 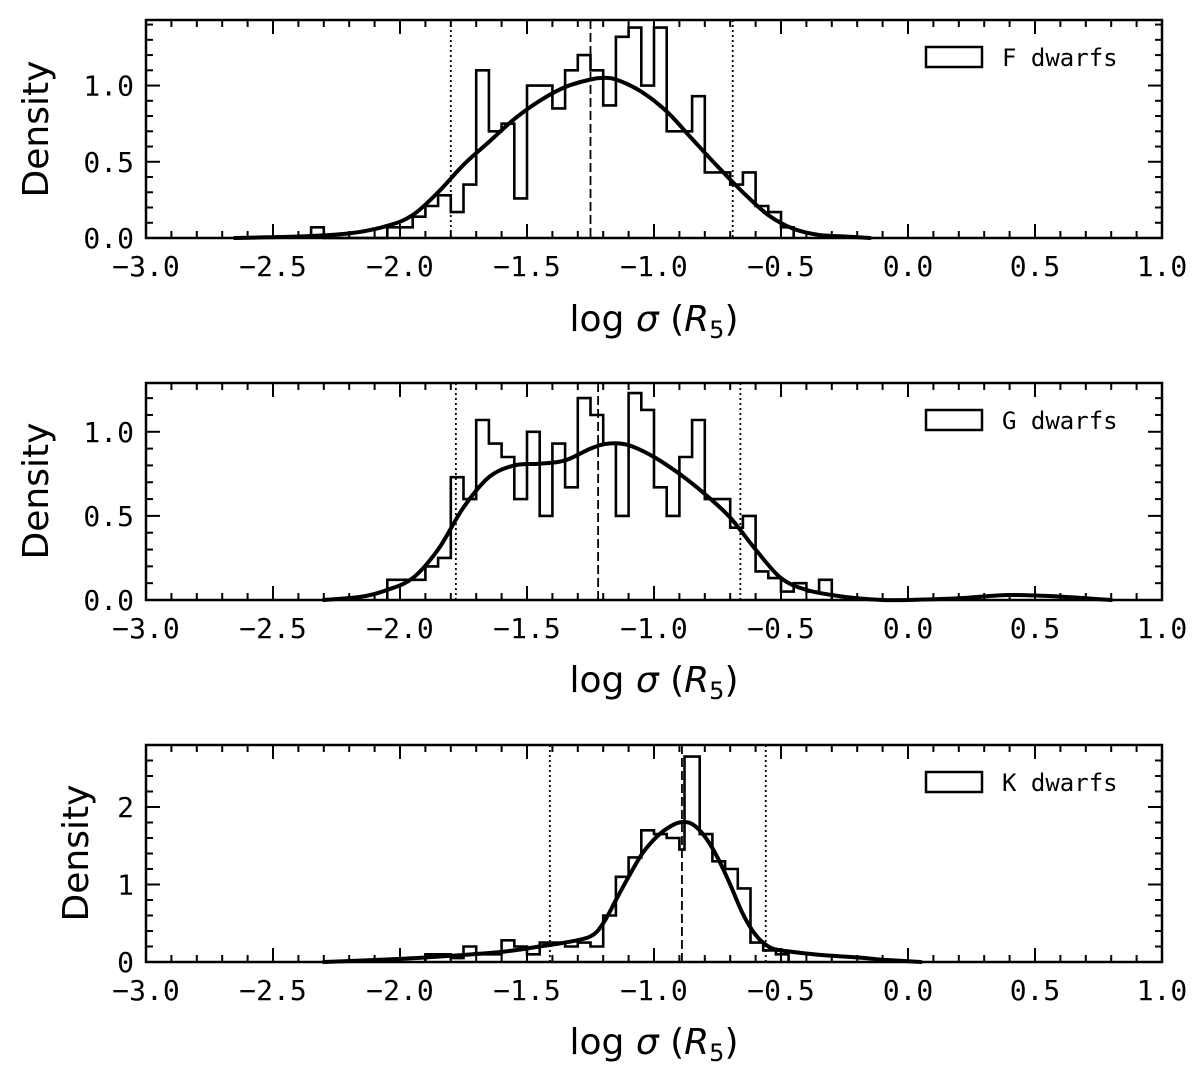 I want to click on legend-label: K dwarfs, so click(x=1060, y=783).